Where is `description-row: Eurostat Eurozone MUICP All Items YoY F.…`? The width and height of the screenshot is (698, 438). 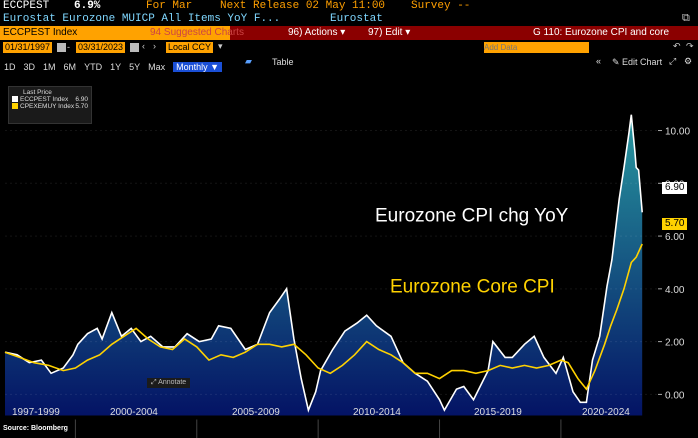
description-row: Eurostat Eurozone MUICP All Items YoY F.… is located at coordinates (349, 19).